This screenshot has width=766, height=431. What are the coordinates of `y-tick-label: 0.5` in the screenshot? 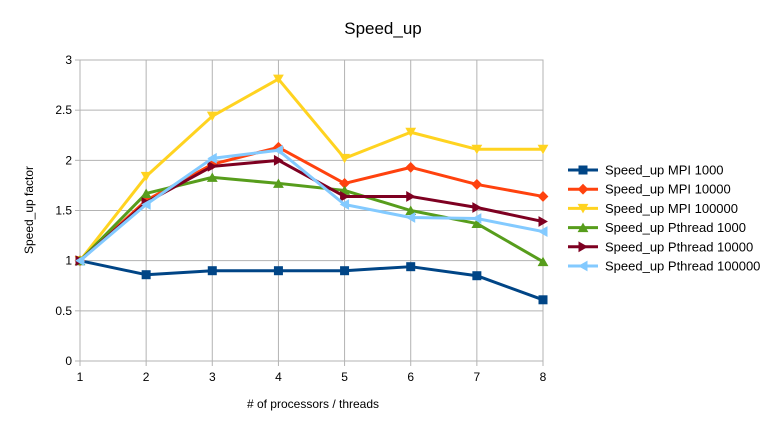 It's located at (63, 311).